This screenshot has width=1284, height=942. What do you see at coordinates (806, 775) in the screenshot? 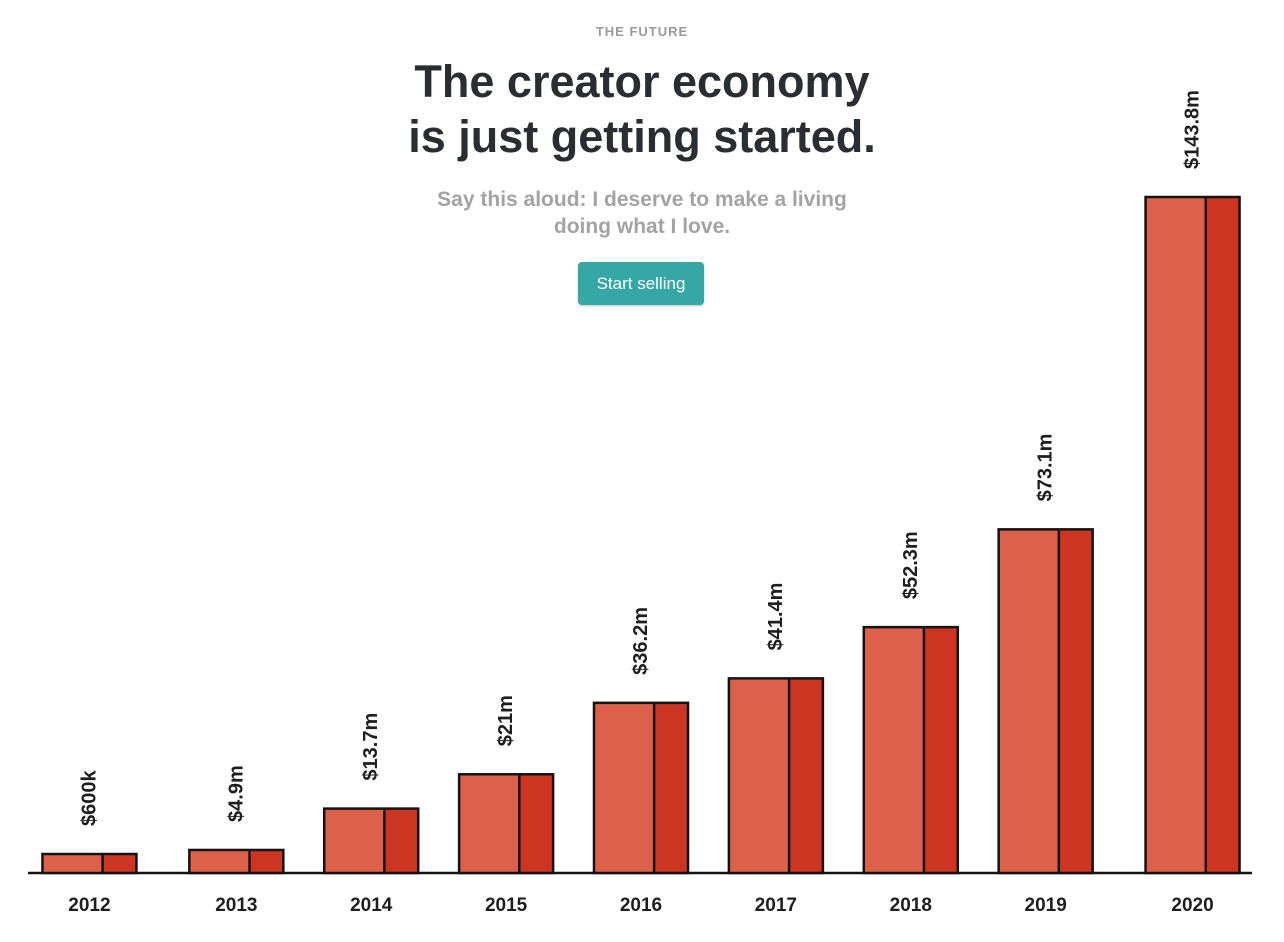
I see `bar-side-2017` at bounding box center [806, 775].